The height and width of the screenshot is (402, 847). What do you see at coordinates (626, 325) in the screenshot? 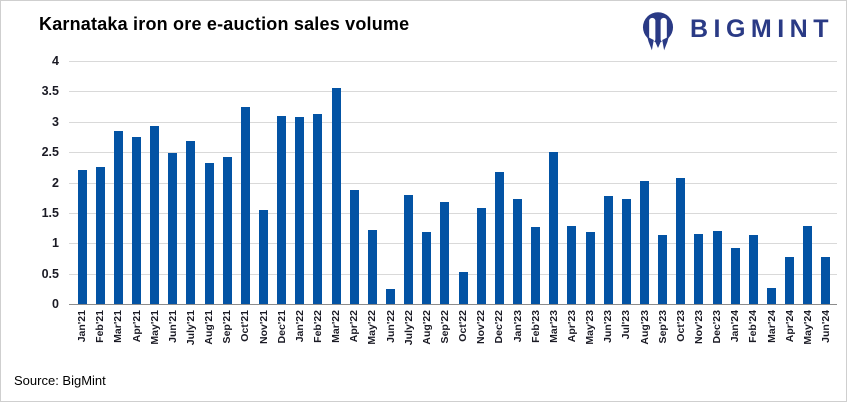
I see `x-tick-label: Jul'23` at bounding box center [626, 325].